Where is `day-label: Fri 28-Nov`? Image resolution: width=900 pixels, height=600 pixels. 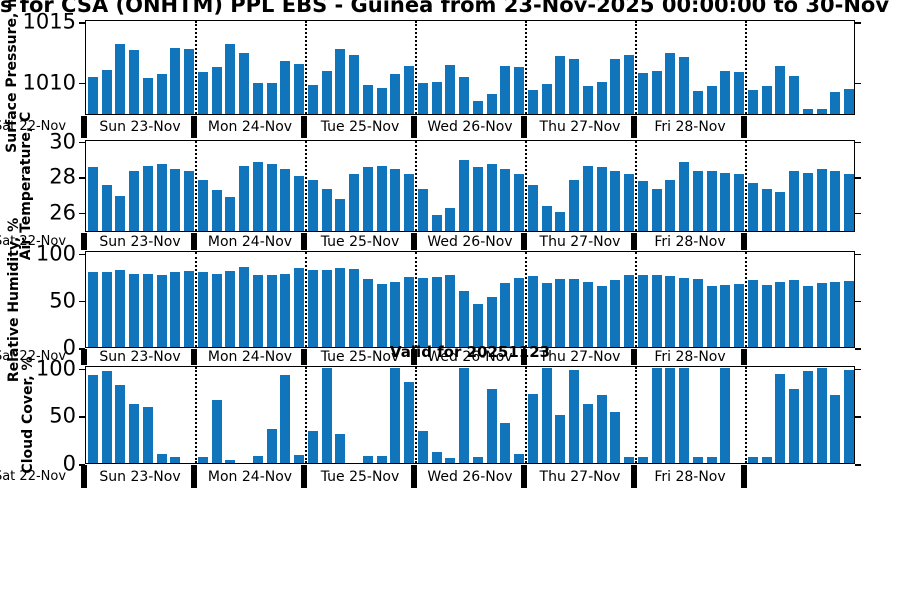 day-label: Fri 28-Nov is located at coordinates (690, 476).